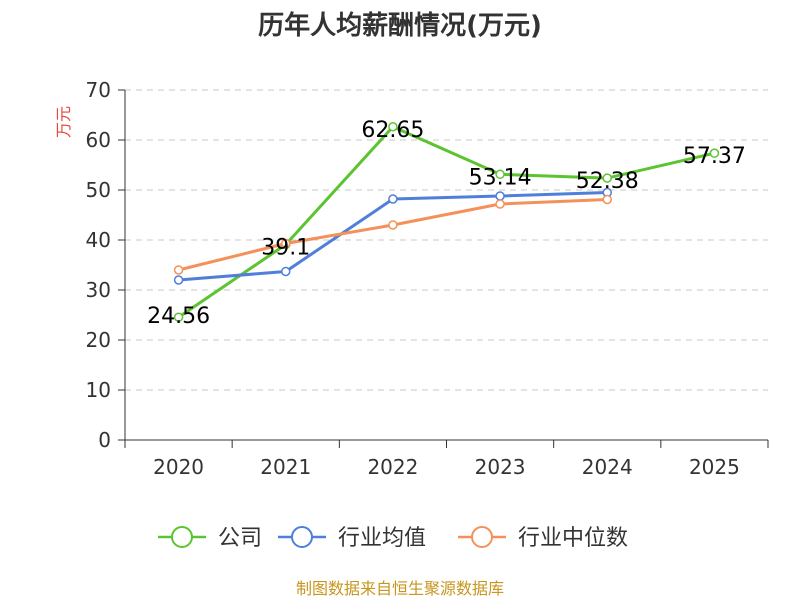 This screenshot has width=800, height=600. Describe the element at coordinates (382, 538) in the screenshot. I see `legend-label-1: 行业均值` at that location.